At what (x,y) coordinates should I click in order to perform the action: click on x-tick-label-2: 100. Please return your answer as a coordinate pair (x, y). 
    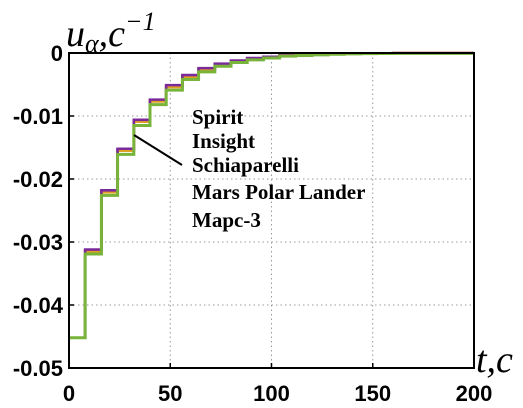
    Looking at the image, I should click on (271, 393).